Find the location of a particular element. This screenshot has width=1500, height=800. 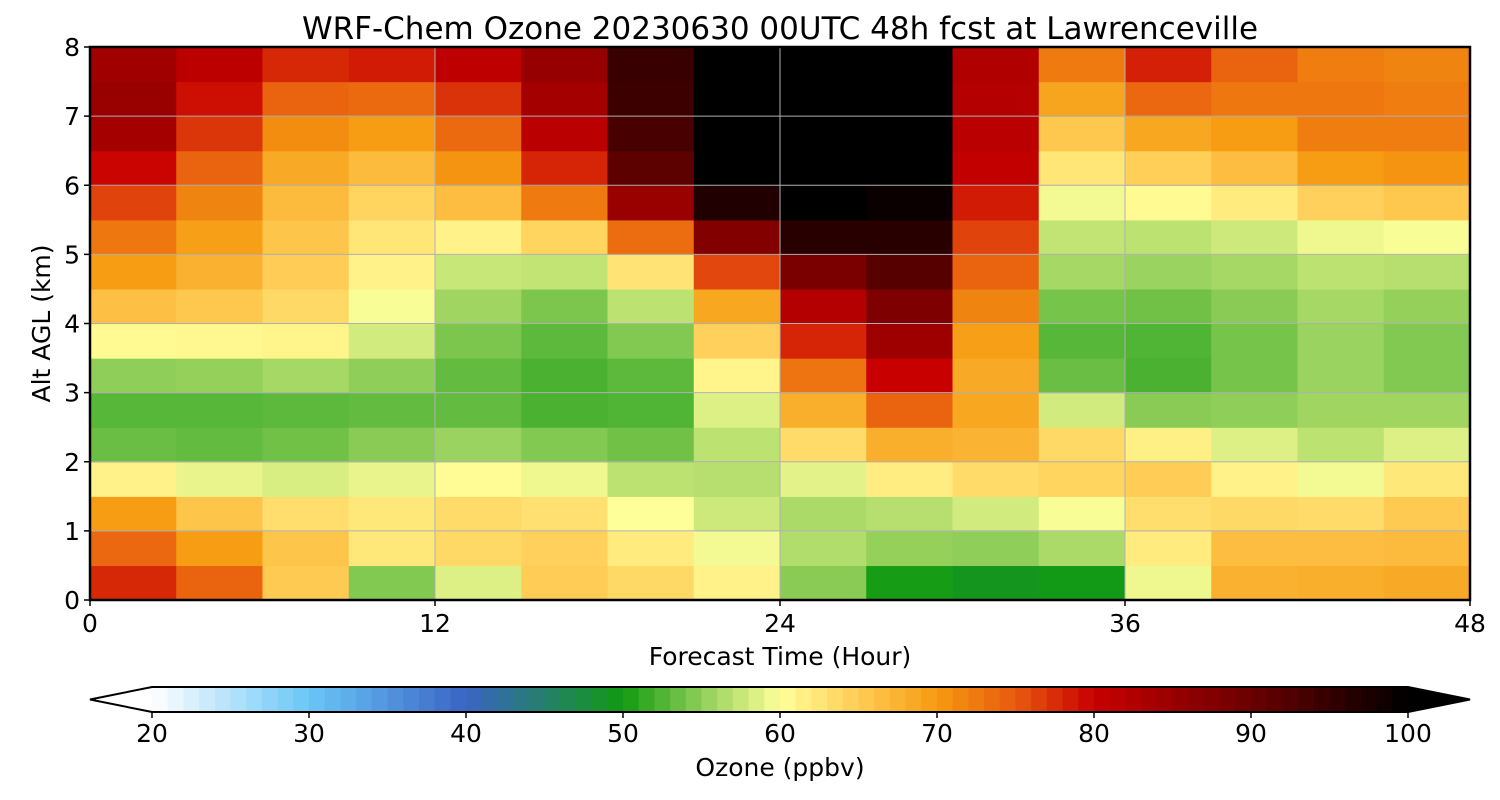

colorbar-tick-label: 60 is located at coordinates (780, 733).